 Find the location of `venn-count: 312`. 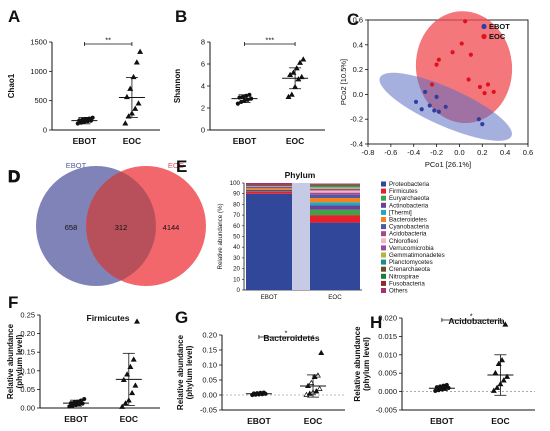

venn-count: 312 is located at coordinates (121, 227).